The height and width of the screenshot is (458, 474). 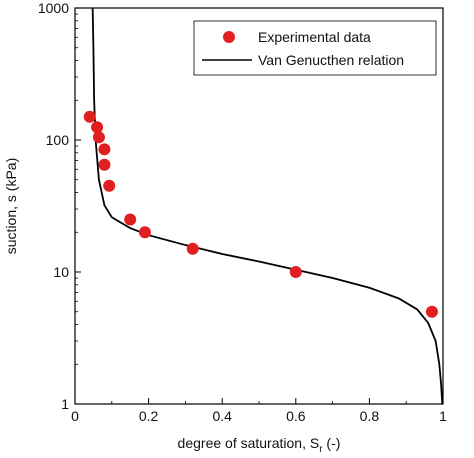 What do you see at coordinates (249, 443) in the screenshot?
I see `x-axis-label-main: degree of saturation, S` at bounding box center [249, 443].